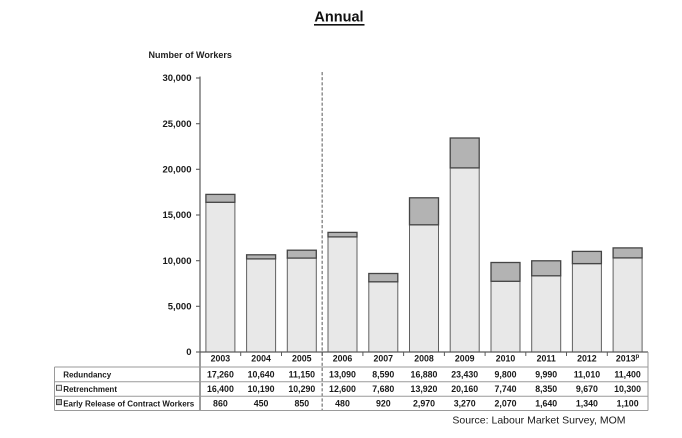 The image size is (682, 438). I want to click on svg-text: 1,340, so click(587, 403).